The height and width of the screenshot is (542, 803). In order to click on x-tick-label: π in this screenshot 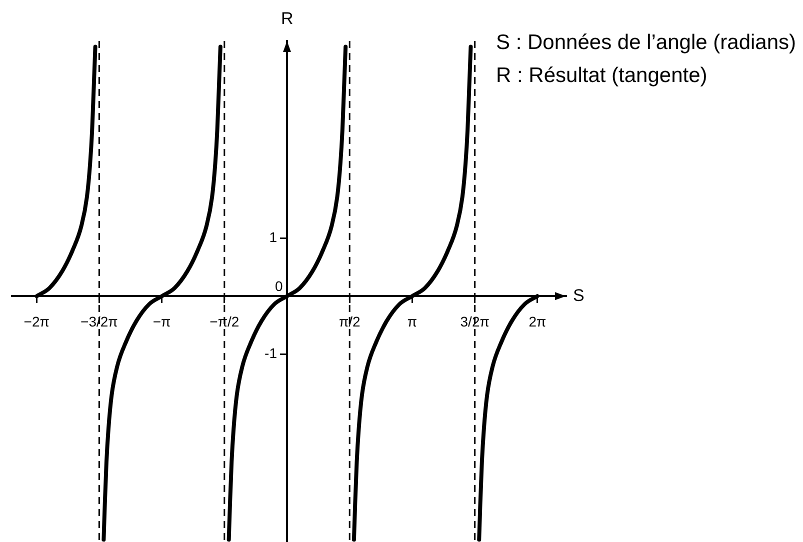, I will do `click(412, 321)`.